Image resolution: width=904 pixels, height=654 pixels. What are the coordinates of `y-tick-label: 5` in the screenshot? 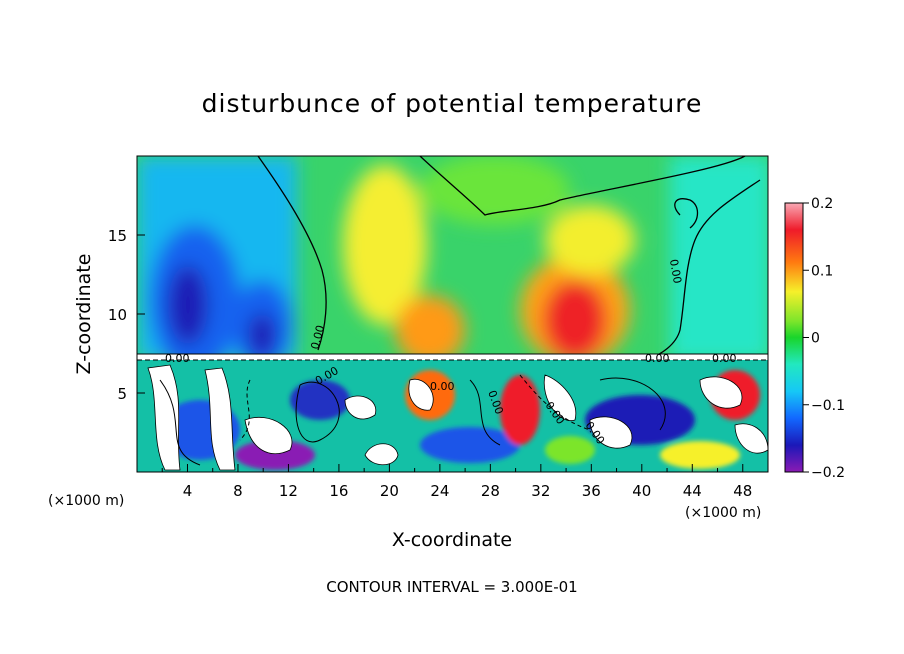 It's located at (122, 394).